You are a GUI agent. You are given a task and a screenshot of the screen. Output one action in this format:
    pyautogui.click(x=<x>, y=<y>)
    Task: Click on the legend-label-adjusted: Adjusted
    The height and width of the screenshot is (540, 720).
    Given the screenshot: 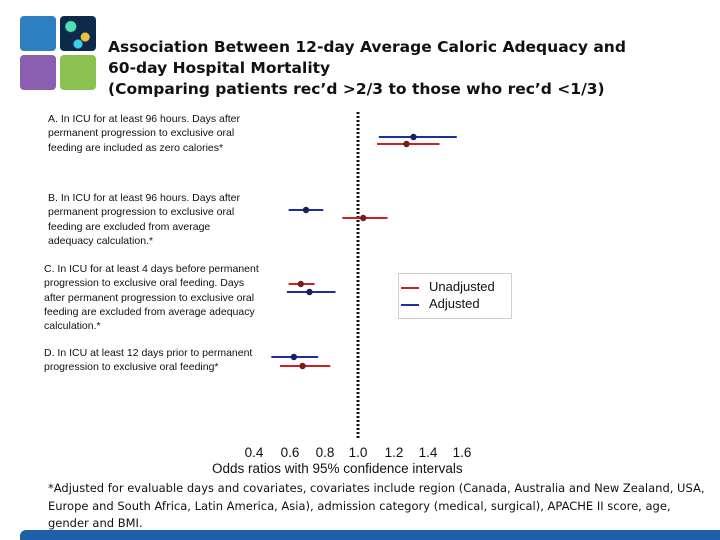 What is the action you would take?
    pyautogui.click(x=454, y=303)
    